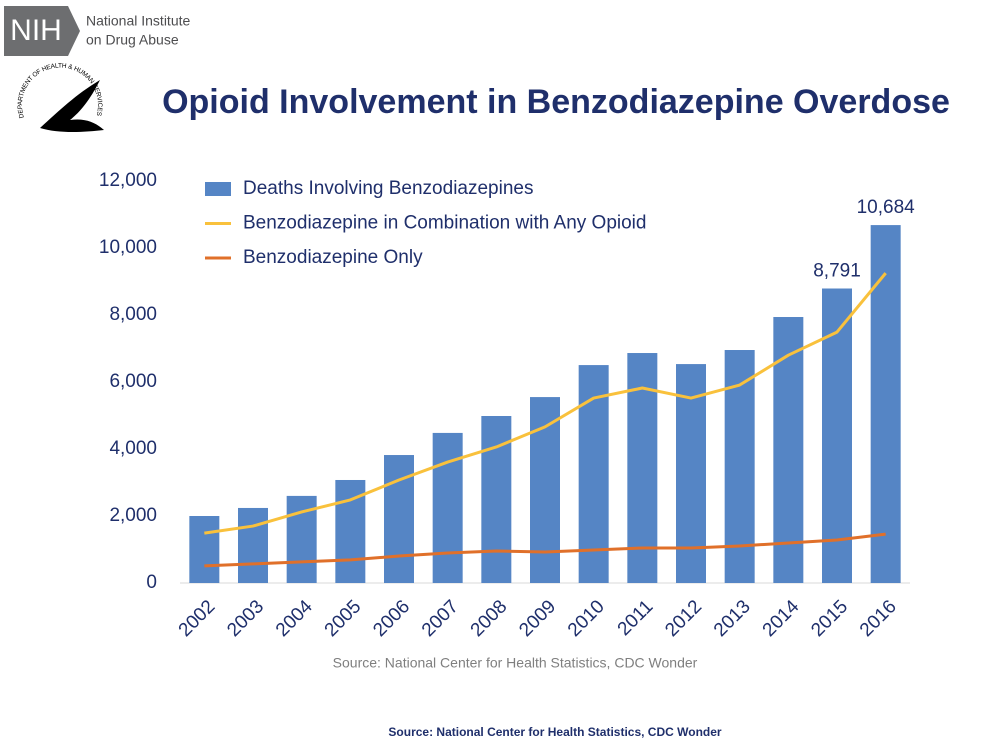 The height and width of the screenshot is (752, 1000). Describe the element at coordinates (133, 381) in the screenshot. I see `y-tick-label: 6,000` at that location.